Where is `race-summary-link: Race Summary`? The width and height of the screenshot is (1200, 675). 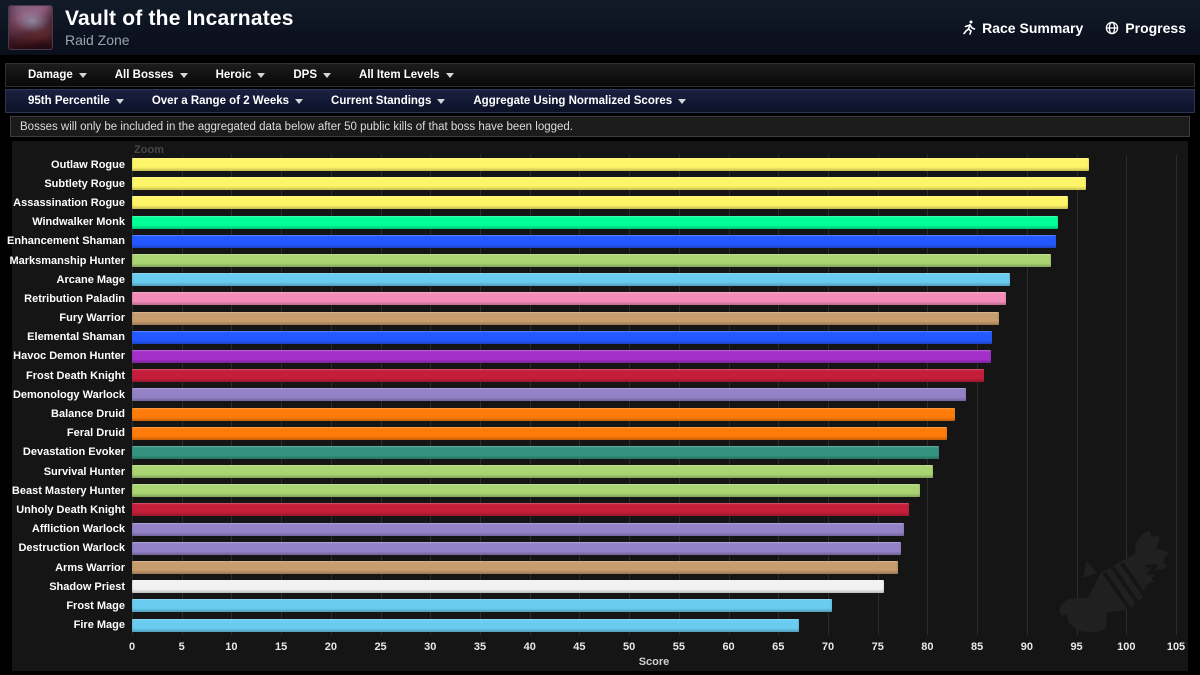
race-summary-link: Race Summary is located at coordinates (1023, 28).